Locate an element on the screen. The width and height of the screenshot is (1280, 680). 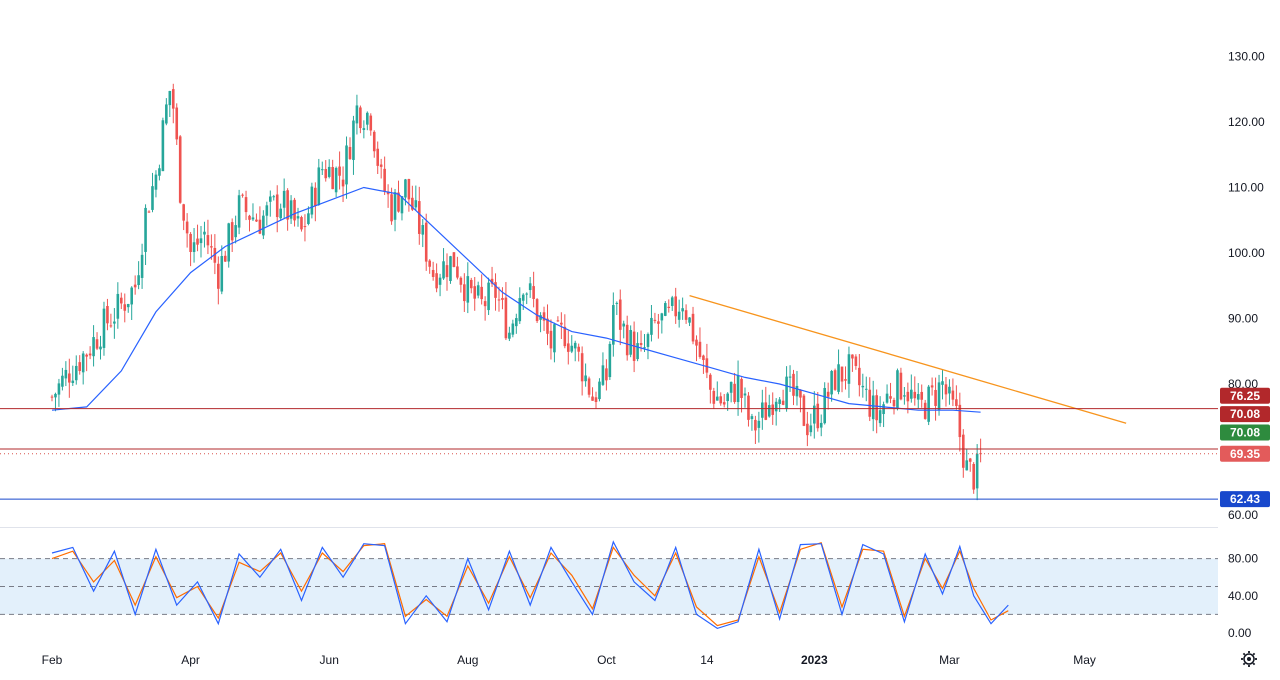
time-tick-label: Mar is located at coordinates (949, 660).